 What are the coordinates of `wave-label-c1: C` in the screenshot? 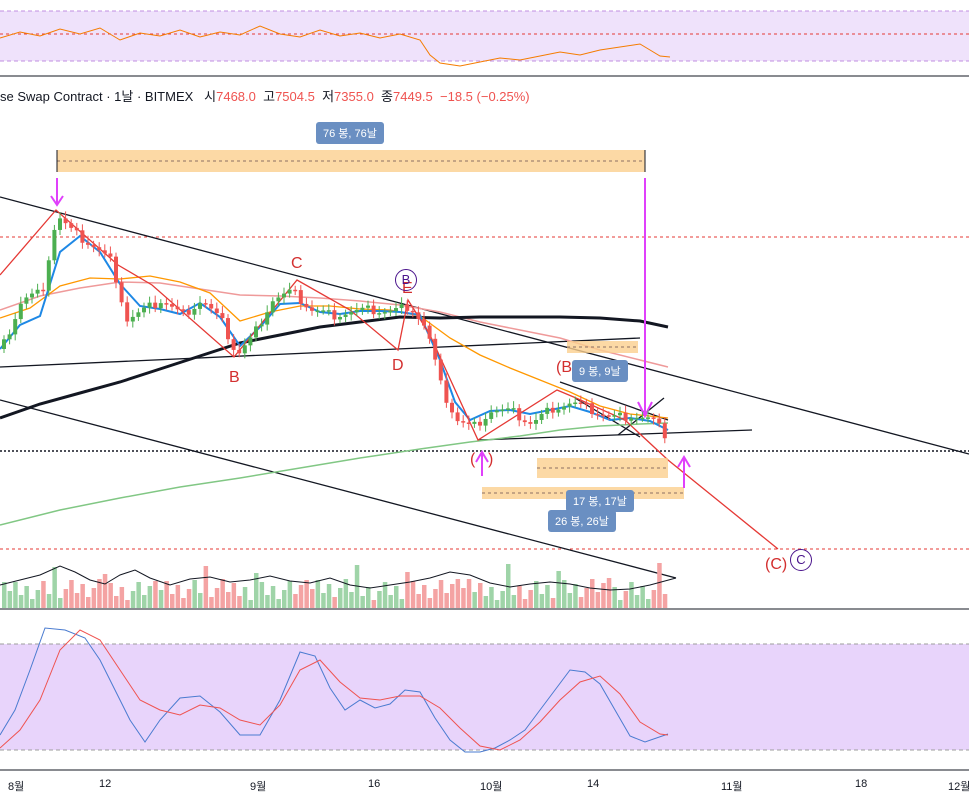 It's located at (297, 263).